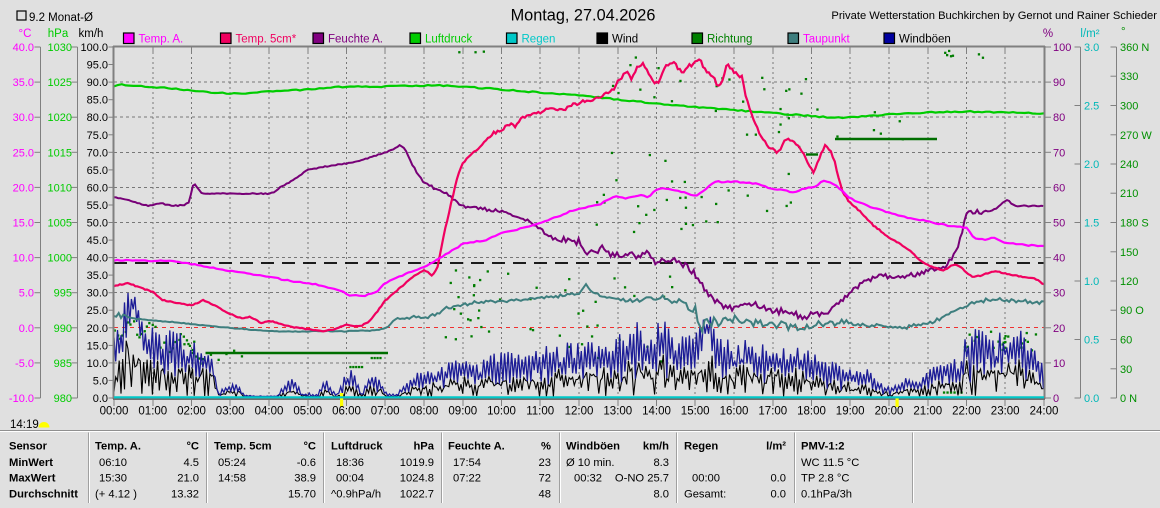 The height and width of the screenshot is (508, 1160). I want to click on svg-text: MaxWert, so click(32, 478).